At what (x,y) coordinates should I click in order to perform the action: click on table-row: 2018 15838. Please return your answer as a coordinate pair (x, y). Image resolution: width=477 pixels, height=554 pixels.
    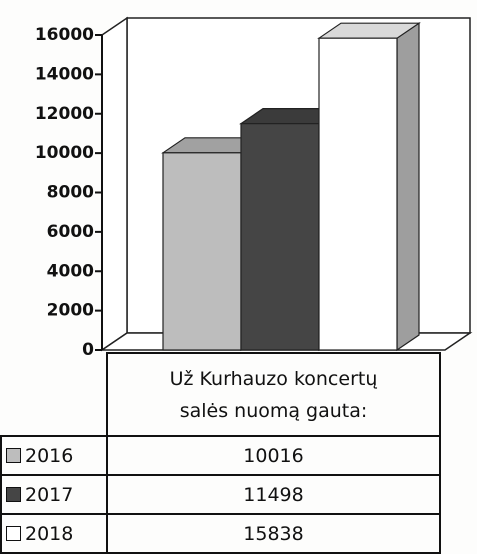
    Looking at the image, I should click on (220, 533).